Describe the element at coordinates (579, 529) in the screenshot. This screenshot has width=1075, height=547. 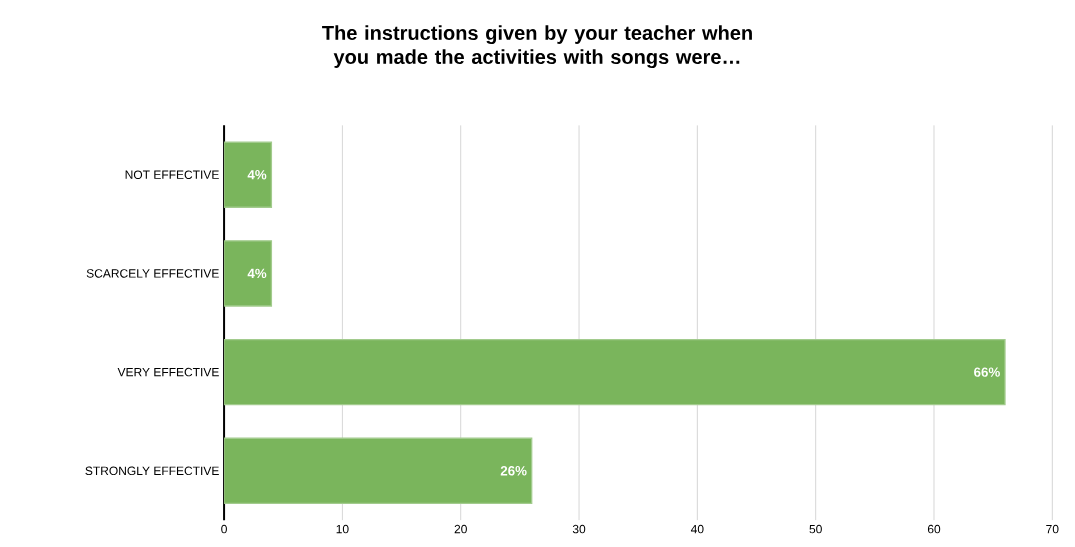
I see `x-tick-label: 30` at that location.